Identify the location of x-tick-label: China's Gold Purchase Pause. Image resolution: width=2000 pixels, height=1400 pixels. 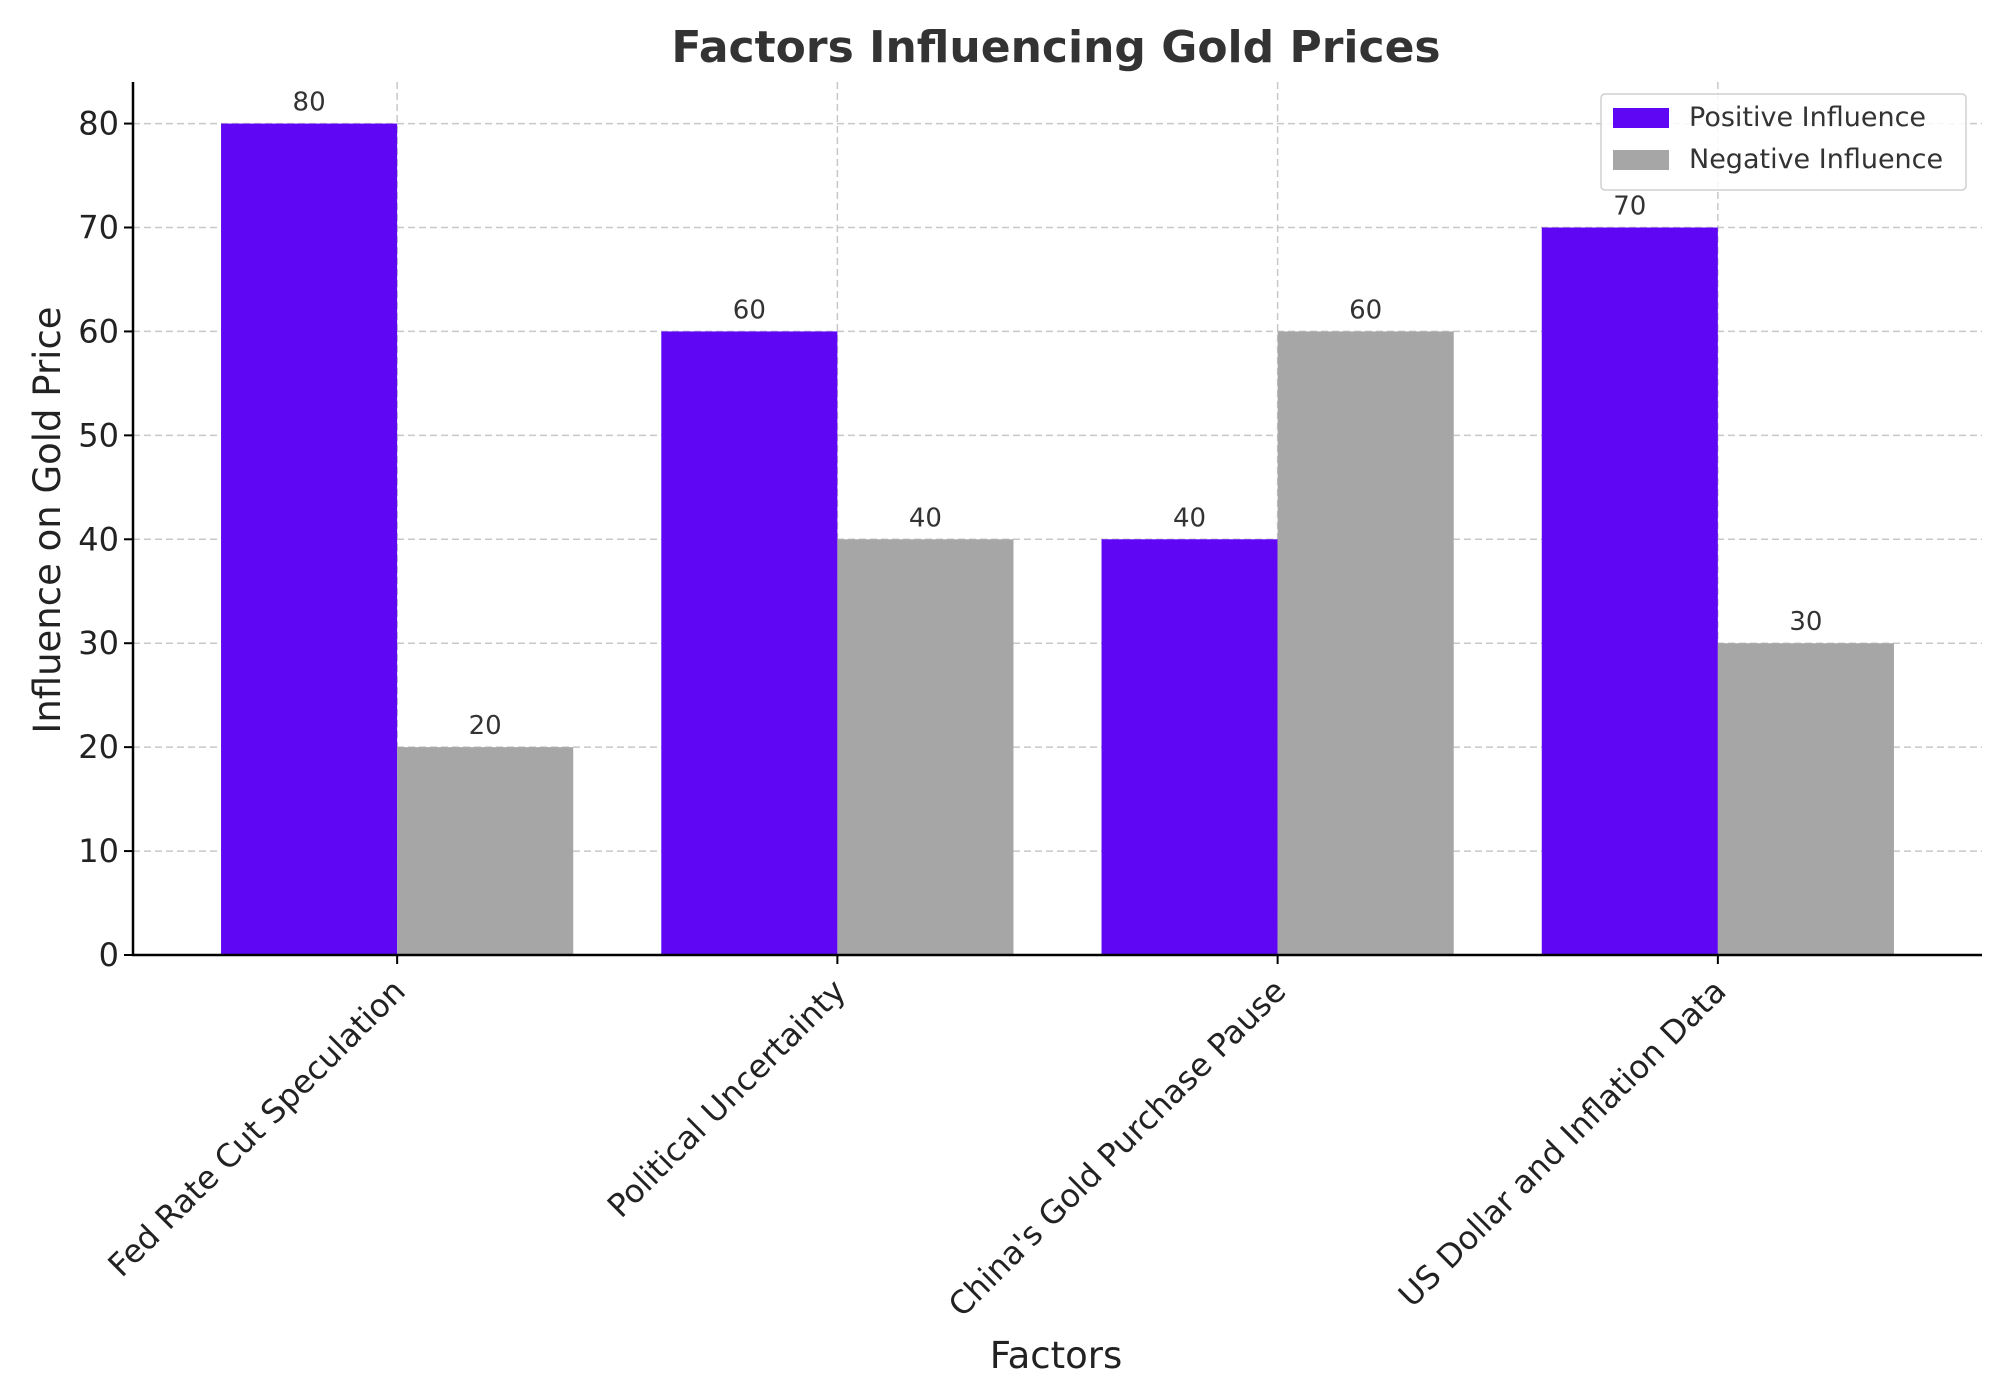
(1117, 1148).